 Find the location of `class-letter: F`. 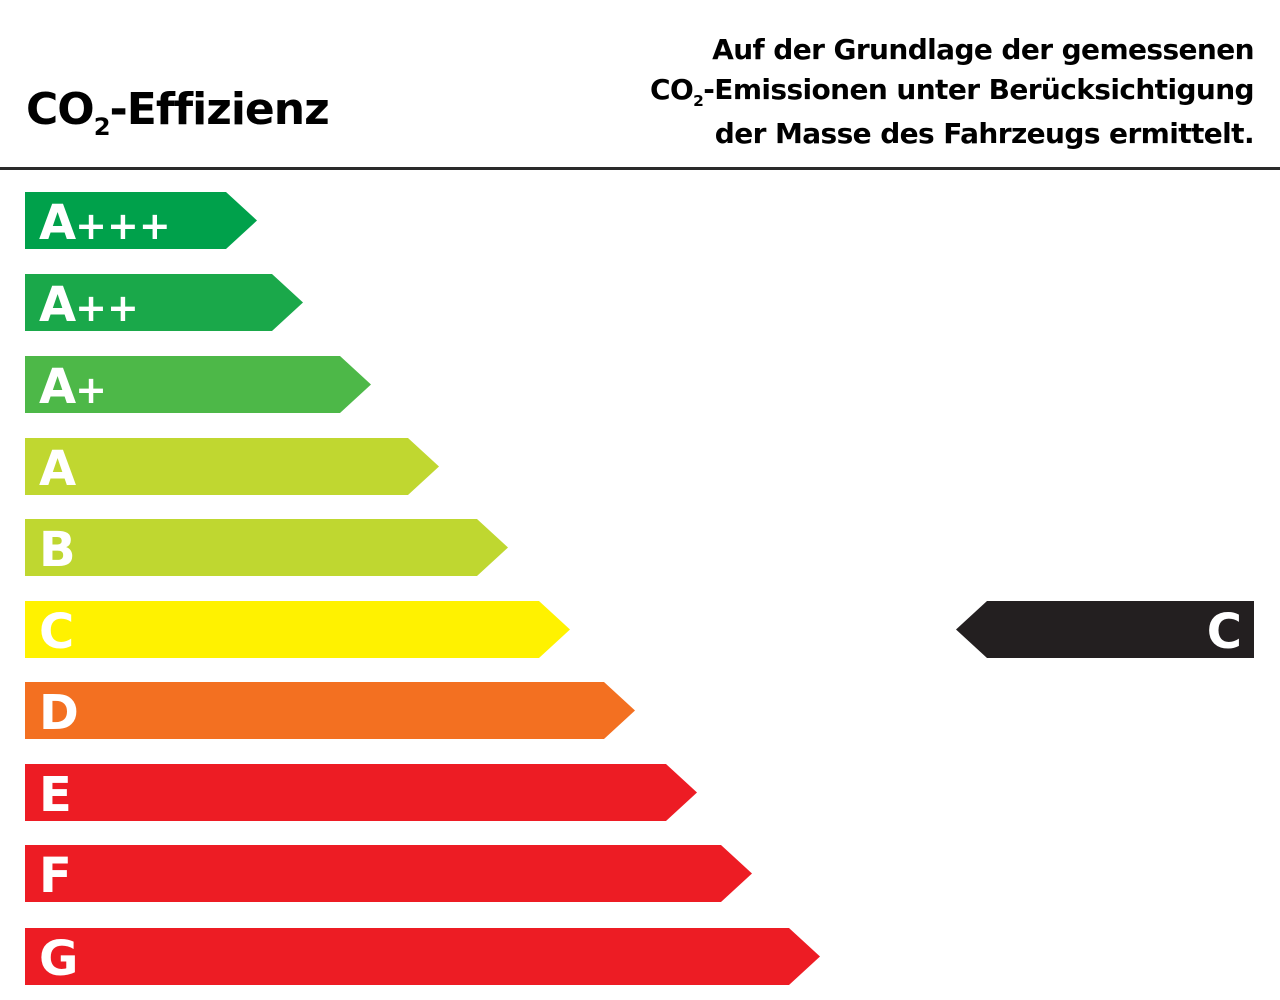

class-letter: F is located at coordinates (55, 876).